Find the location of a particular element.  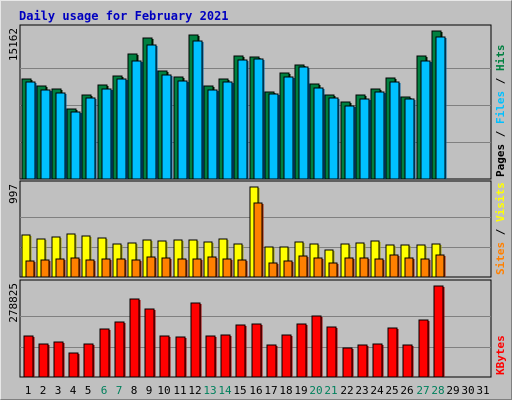

legend-kbytes: KBytes is located at coordinates (500, 355).